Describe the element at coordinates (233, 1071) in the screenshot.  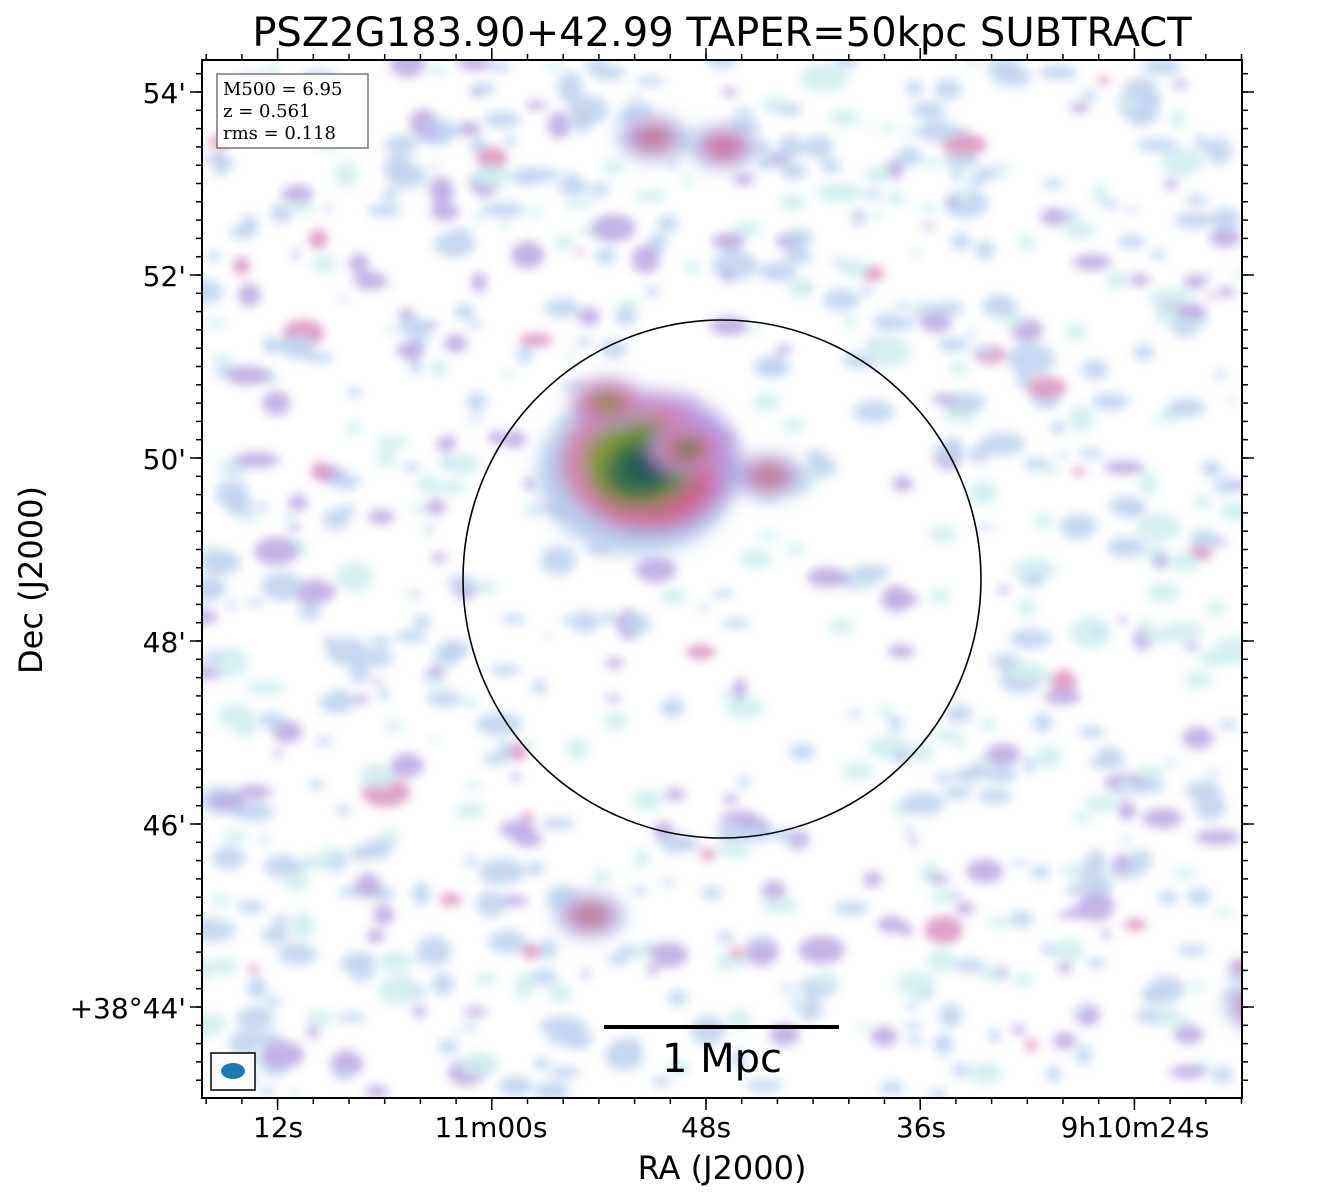
I see `beam-ellipse` at that location.